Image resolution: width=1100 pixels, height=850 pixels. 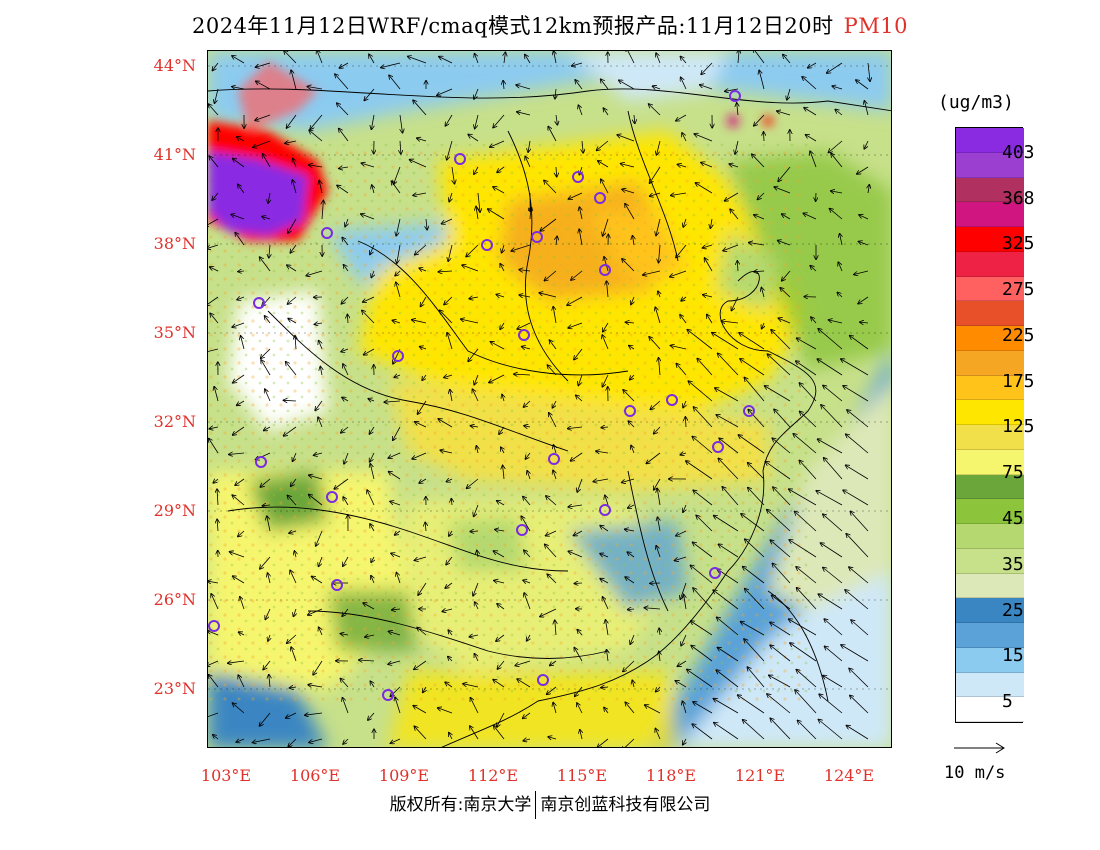 I want to click on colorbar-label: 275, so click(x=1018, y=289).